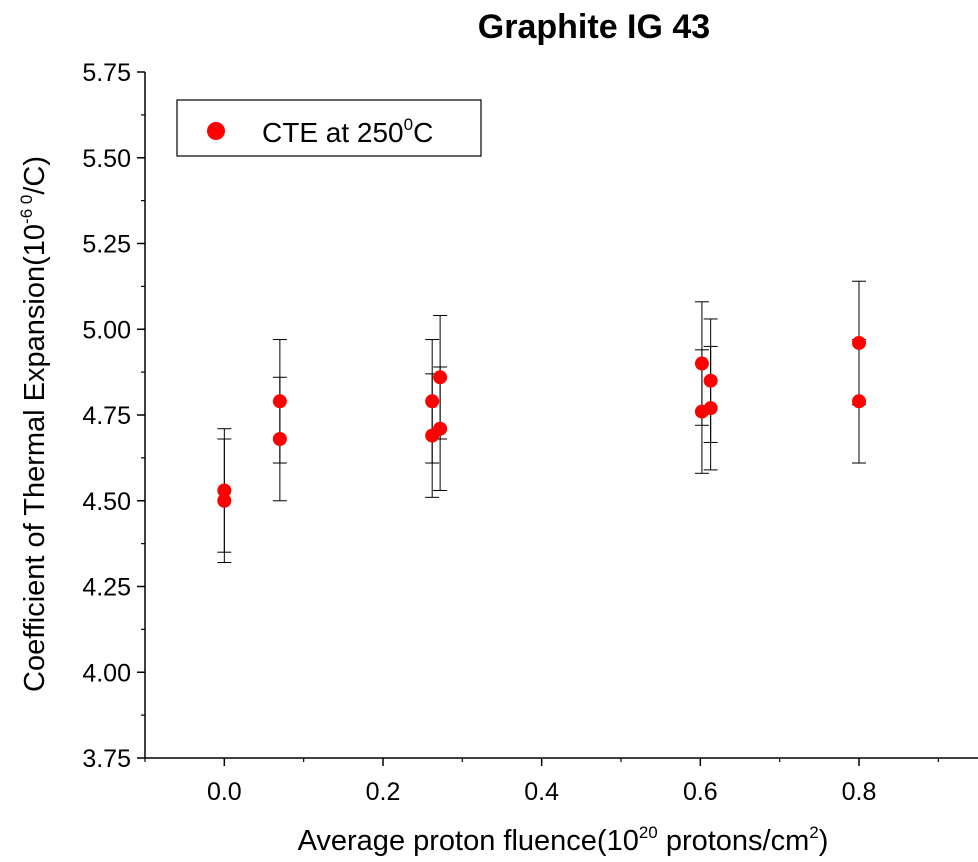 The height and width of the screenshot is (862, 978). I want to click on legend-box, so click(329, 128).